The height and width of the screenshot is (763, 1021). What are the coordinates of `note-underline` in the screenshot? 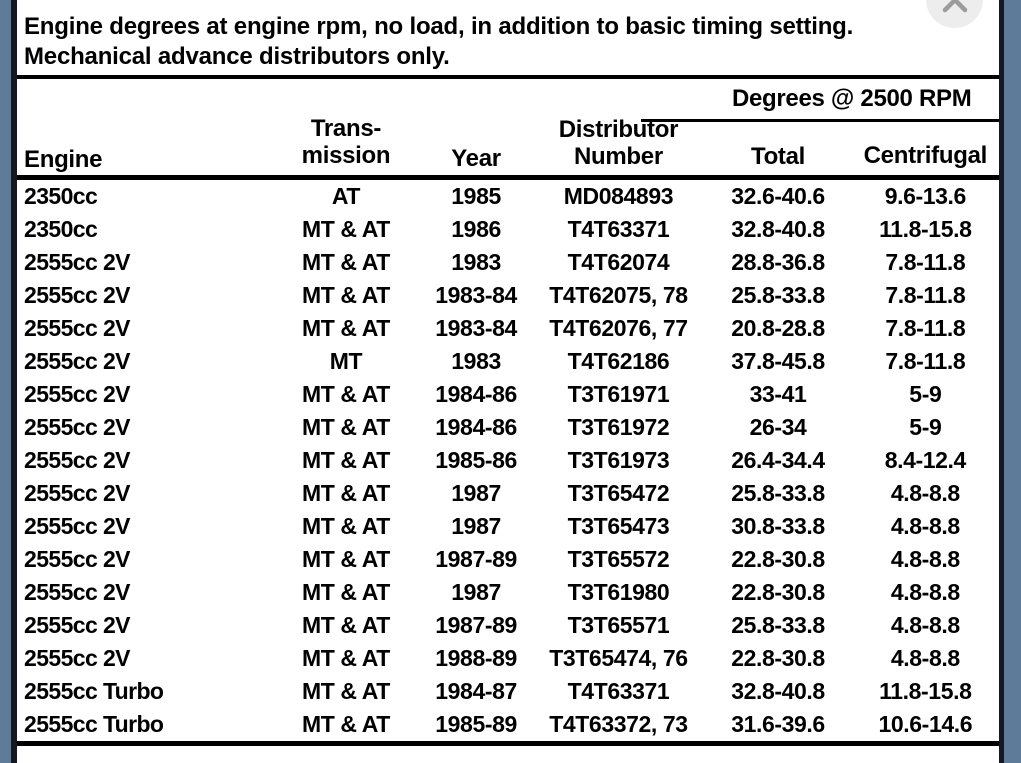 It's located at (508, 77).